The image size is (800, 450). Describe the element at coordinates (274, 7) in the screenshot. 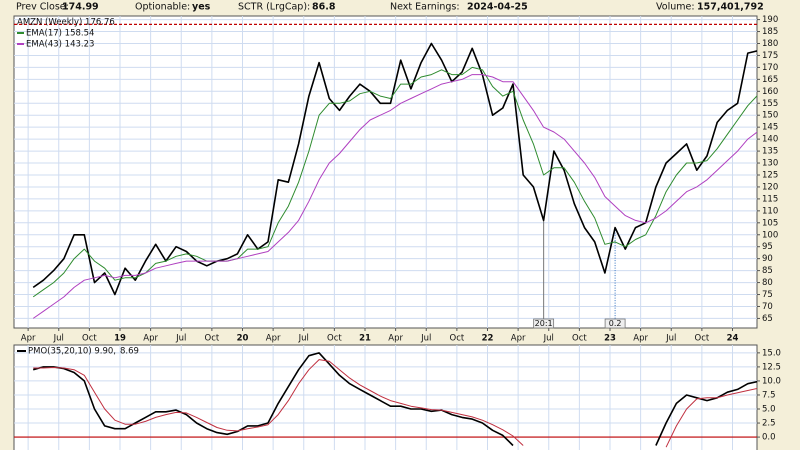

I see `header-label: SCTR (LrgCap):` at that location.